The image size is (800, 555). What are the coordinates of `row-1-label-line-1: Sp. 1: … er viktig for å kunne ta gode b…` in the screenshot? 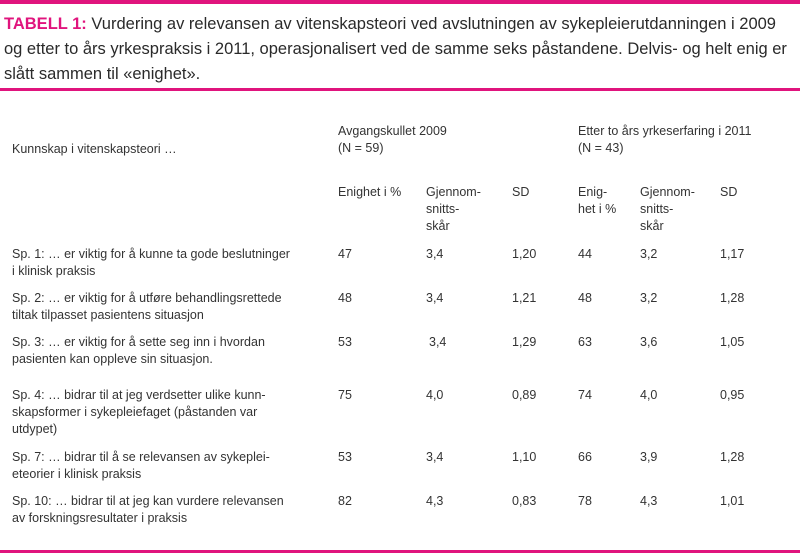 It's located at (151, 254).